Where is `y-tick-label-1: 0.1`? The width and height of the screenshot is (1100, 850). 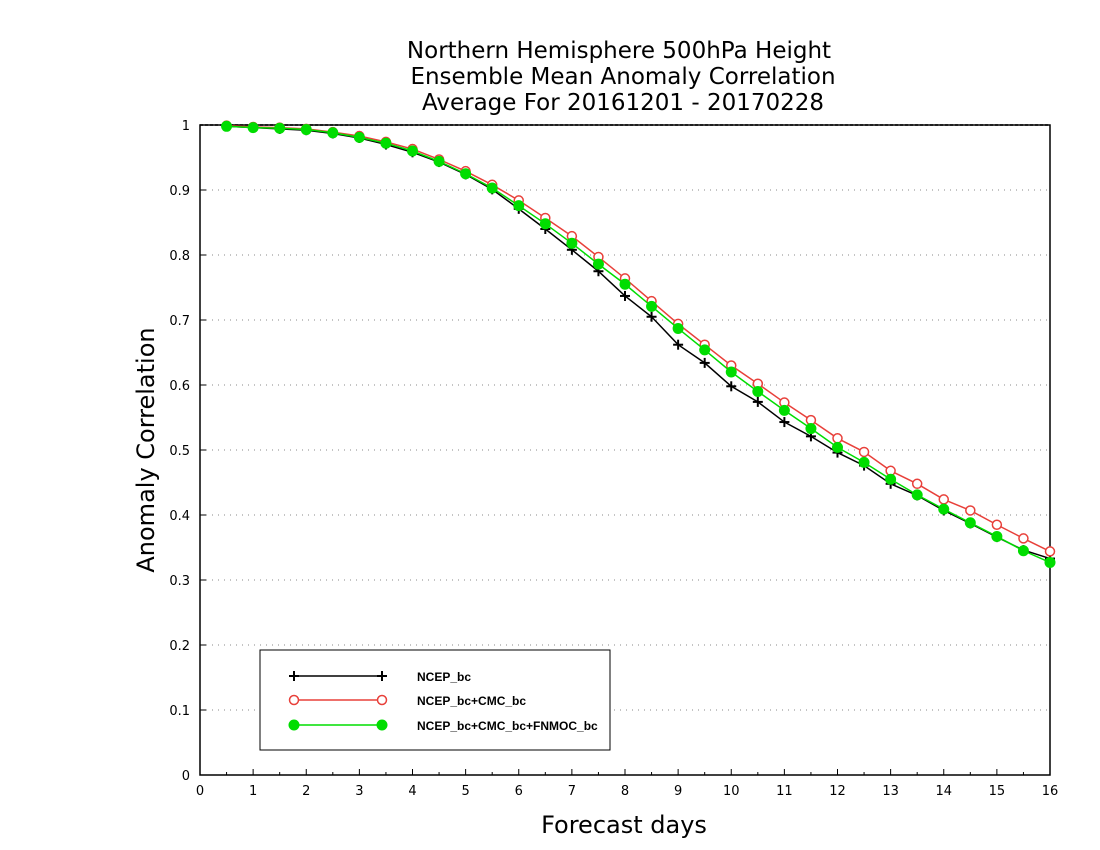
y-tick-label-1: 0.1 is located at coordinates (179, 711).